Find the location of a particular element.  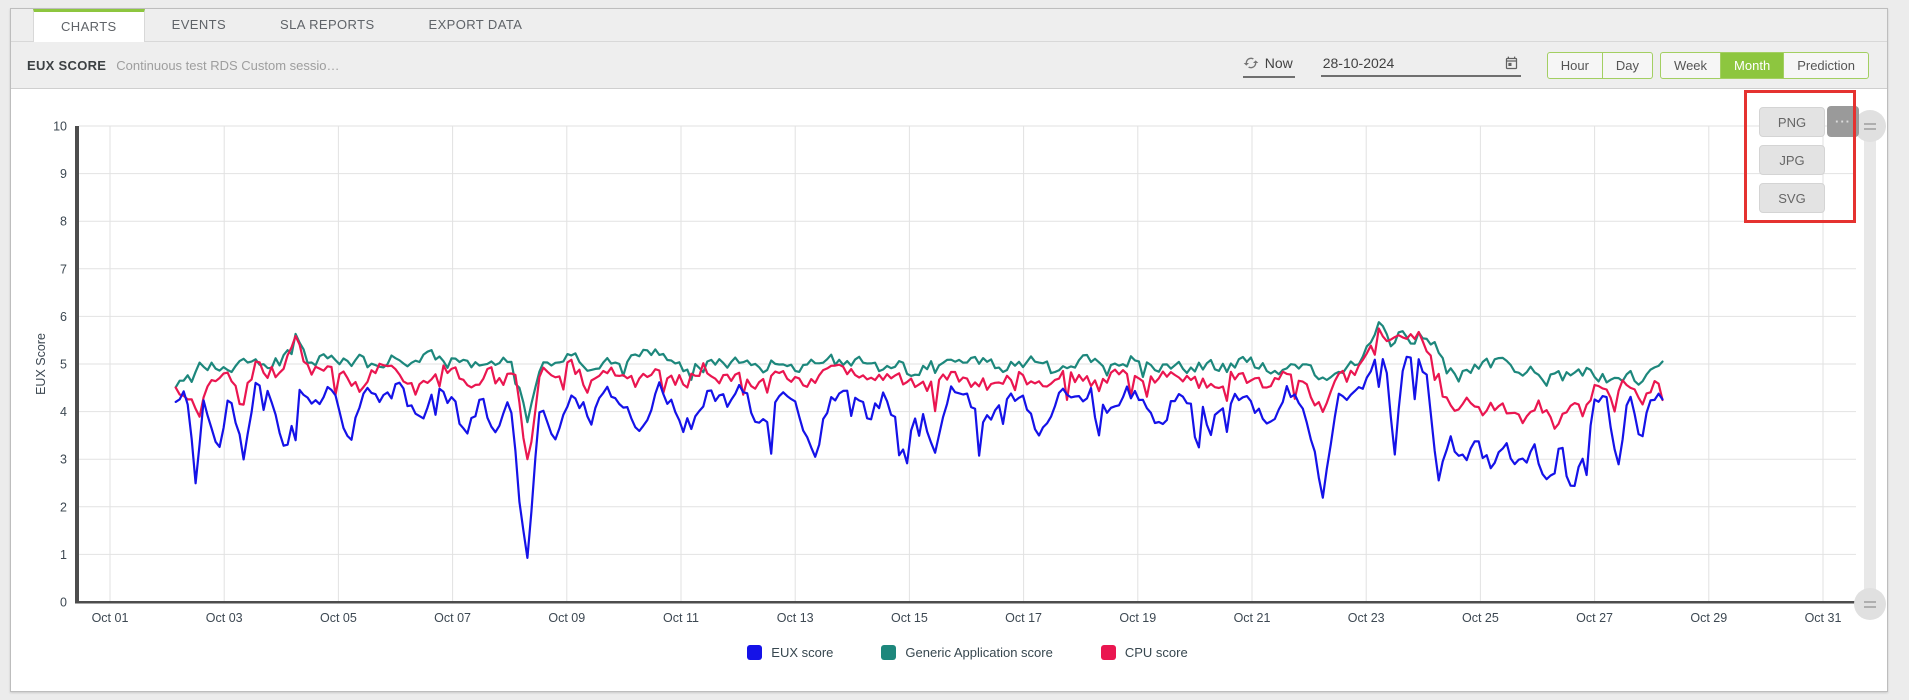

svg-text: 10 is located at coordinates (60, 127).